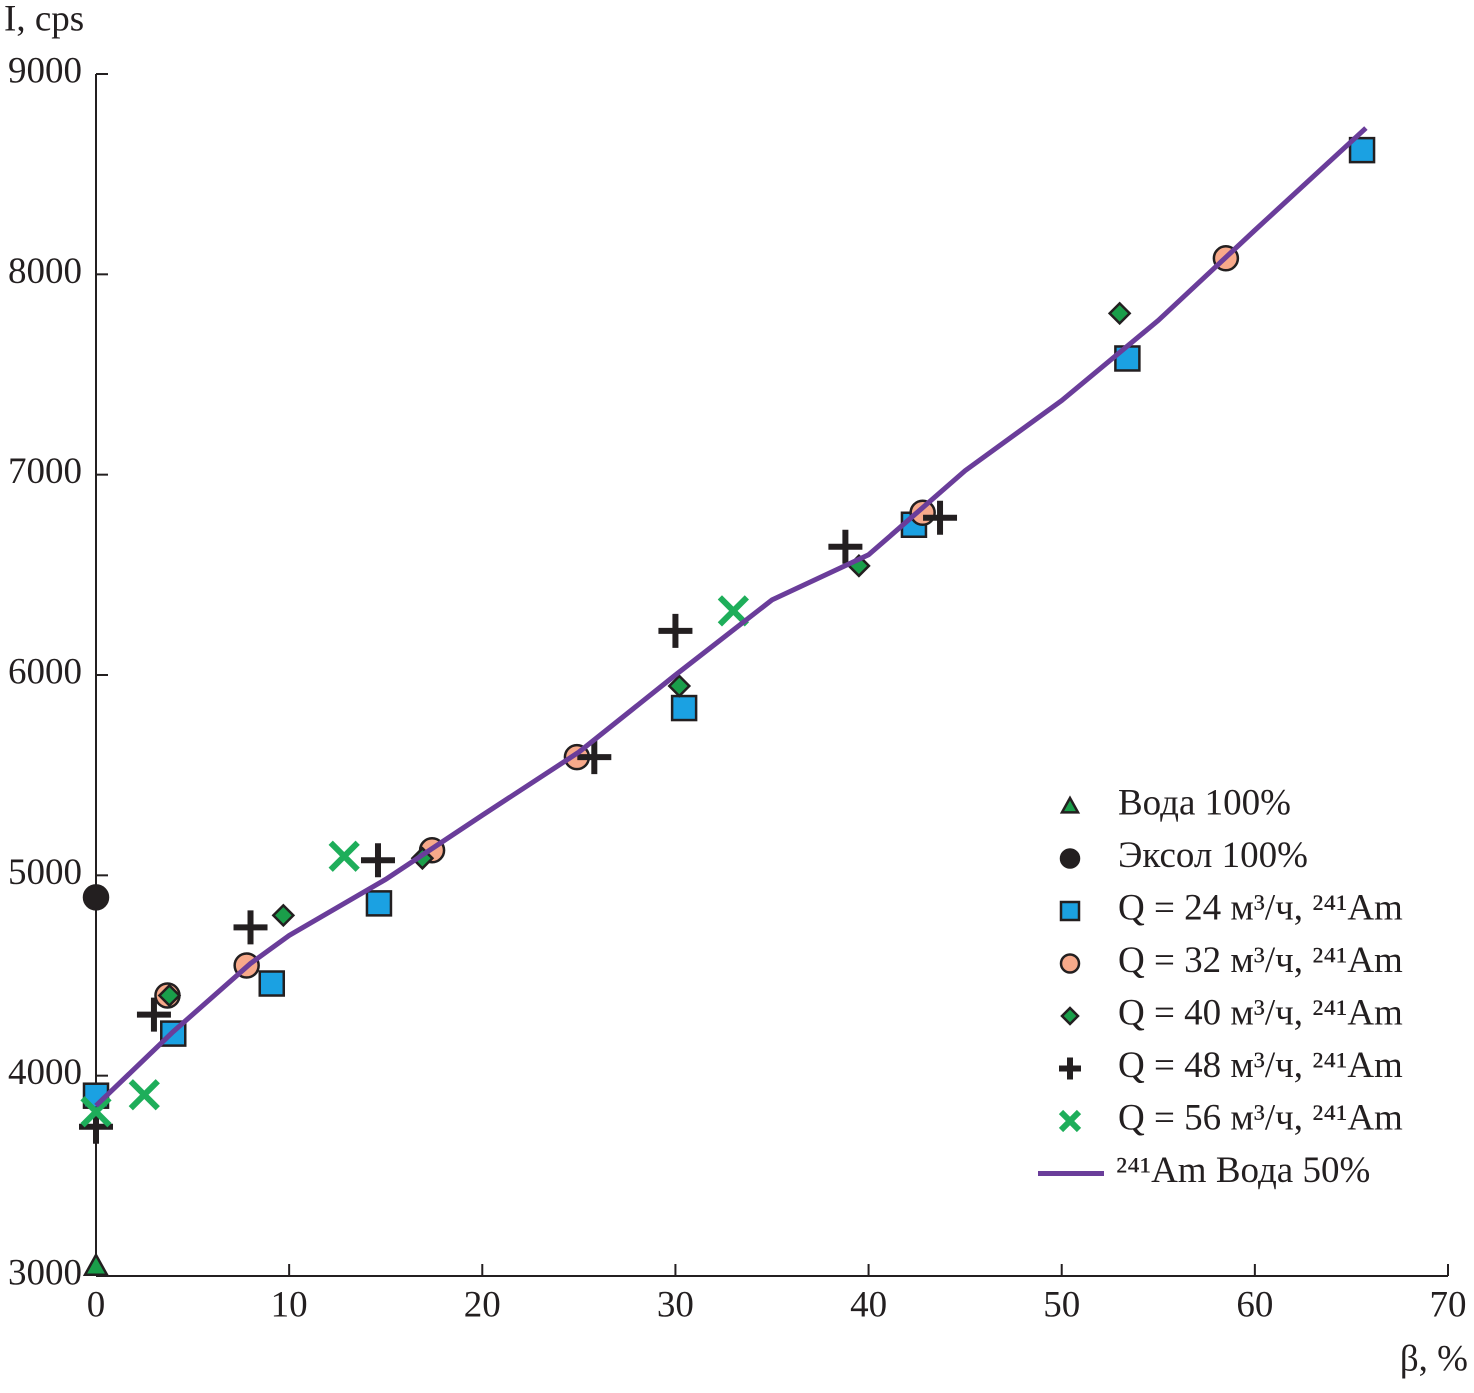 The width and height of the screenshot is (1474, 1393). Describe the element at coordinates (1448, 1304) in the screenshot. I see `x-tick-label: 70` at that location.